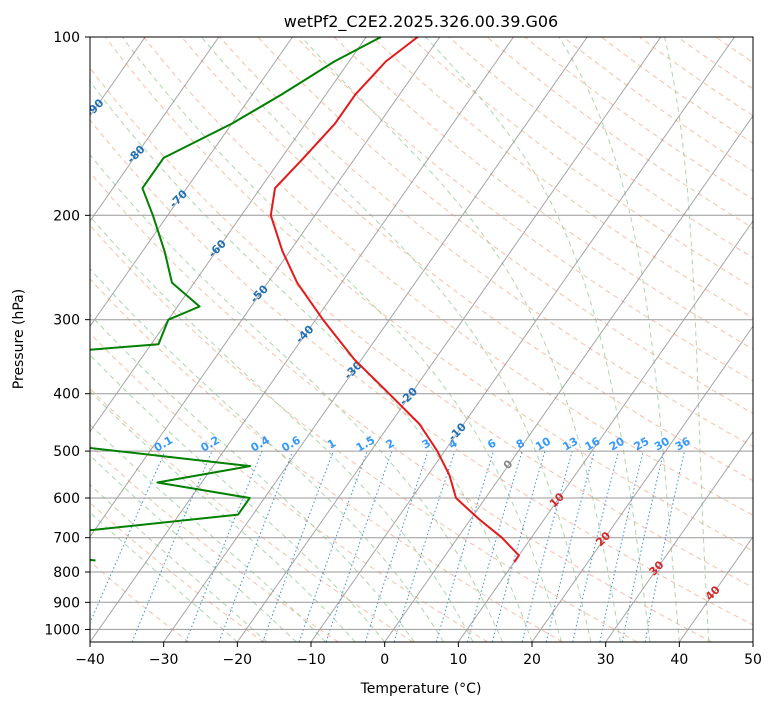 This screenshot has width=775, height=708. Describe the element at coordinates (66, 539) in the screenshot. I see `y-tick-label: 700` at that location.